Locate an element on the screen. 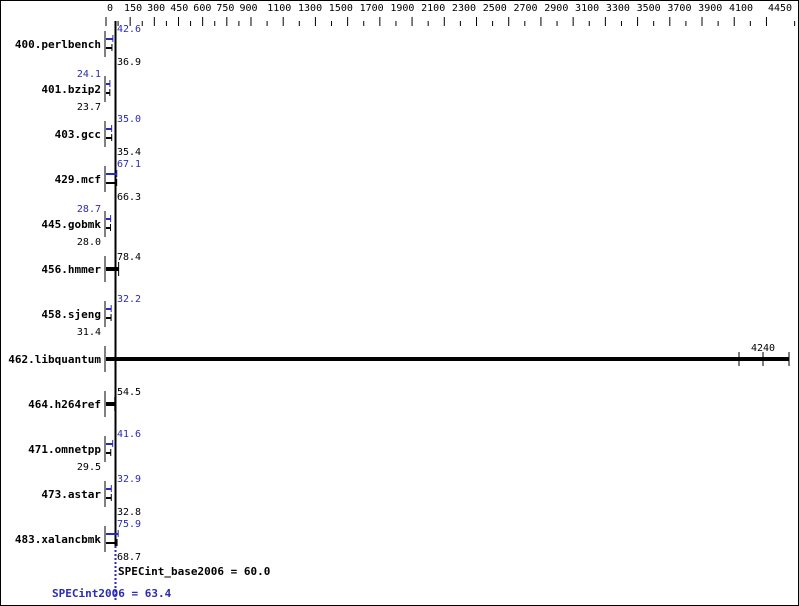  x-tick-label: 1900 is located at coordinates (402, 8).